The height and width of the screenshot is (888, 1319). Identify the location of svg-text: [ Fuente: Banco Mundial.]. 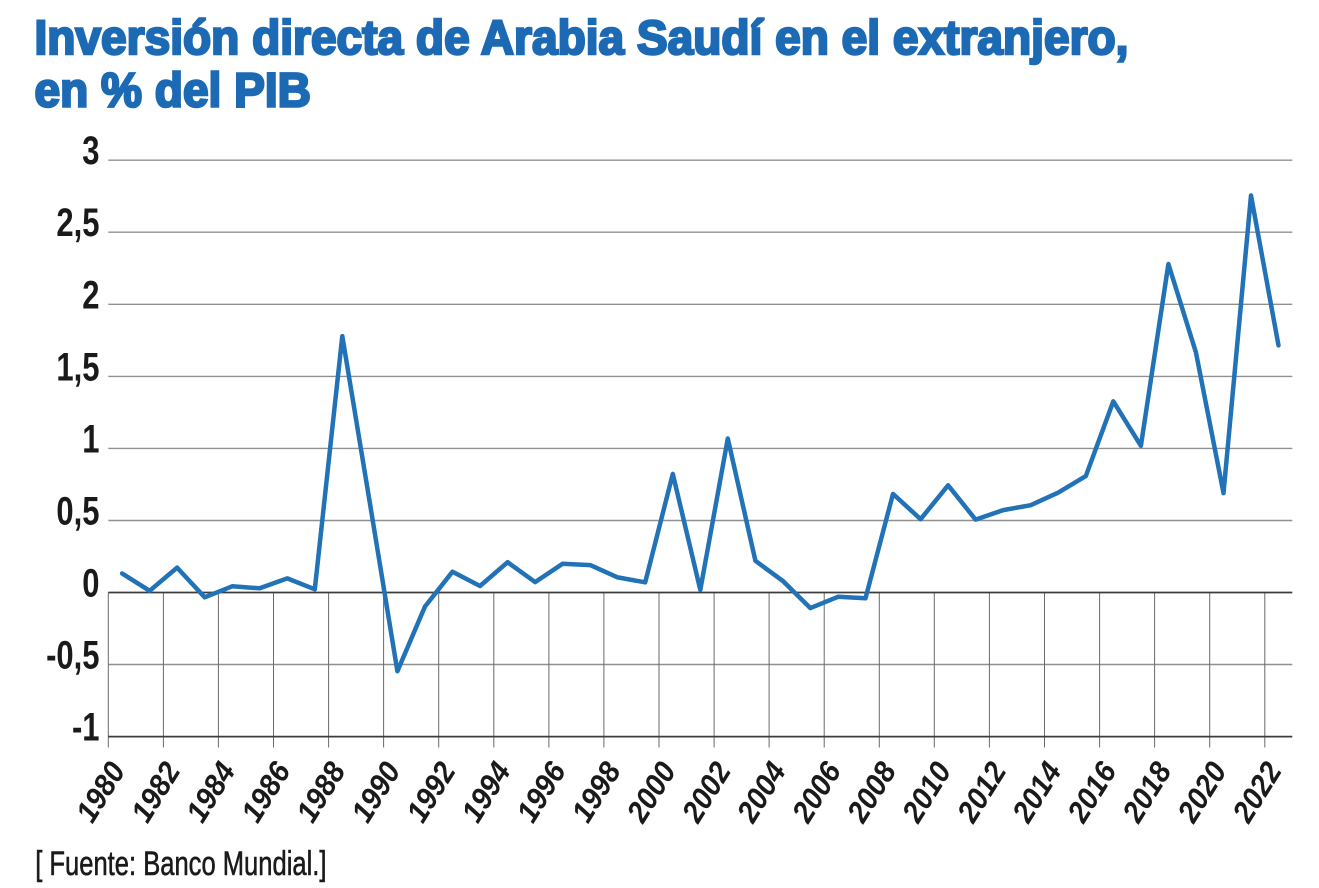
(180, 863).